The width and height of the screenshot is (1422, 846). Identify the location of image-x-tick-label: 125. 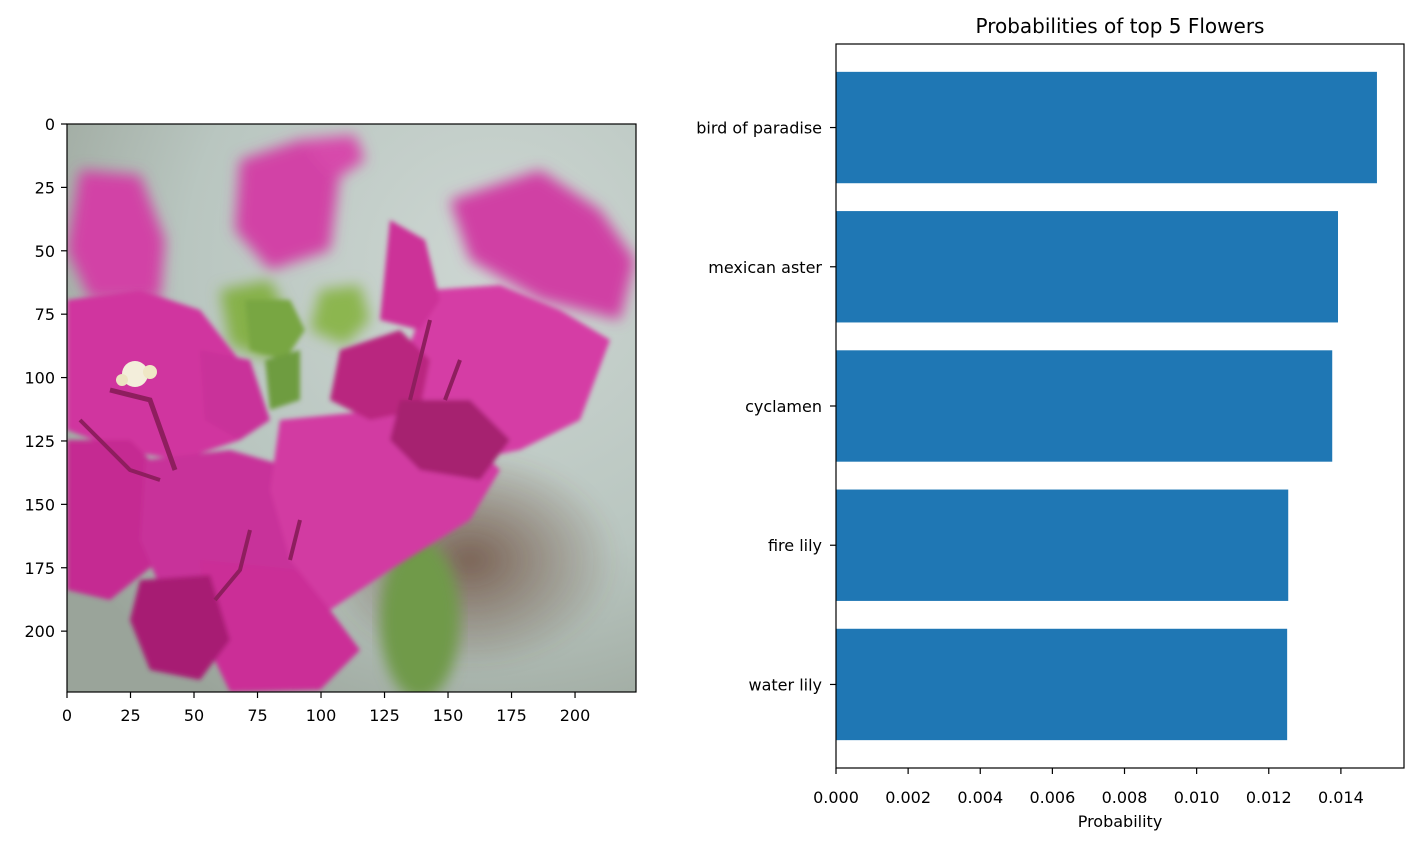
(384, 715).